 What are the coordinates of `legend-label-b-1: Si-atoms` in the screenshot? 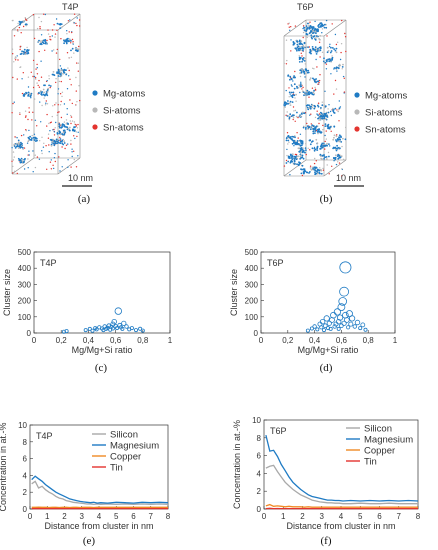 It's located at (384, 113).